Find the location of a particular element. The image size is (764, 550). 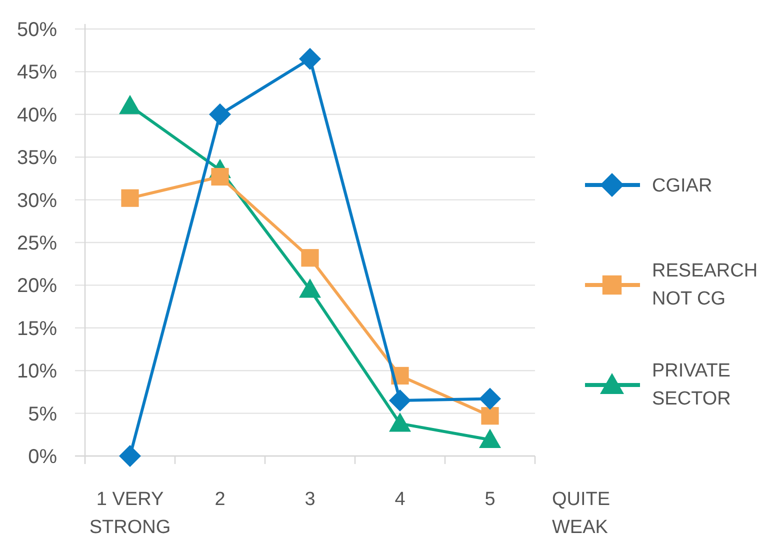

y-tick-label: 25% is located at coordinates (37, 243).